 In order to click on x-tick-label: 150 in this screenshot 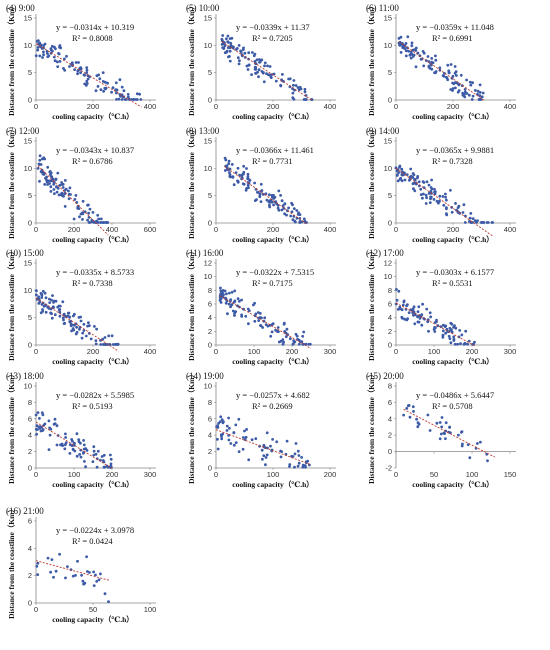, I will do `click(510, 474)`.